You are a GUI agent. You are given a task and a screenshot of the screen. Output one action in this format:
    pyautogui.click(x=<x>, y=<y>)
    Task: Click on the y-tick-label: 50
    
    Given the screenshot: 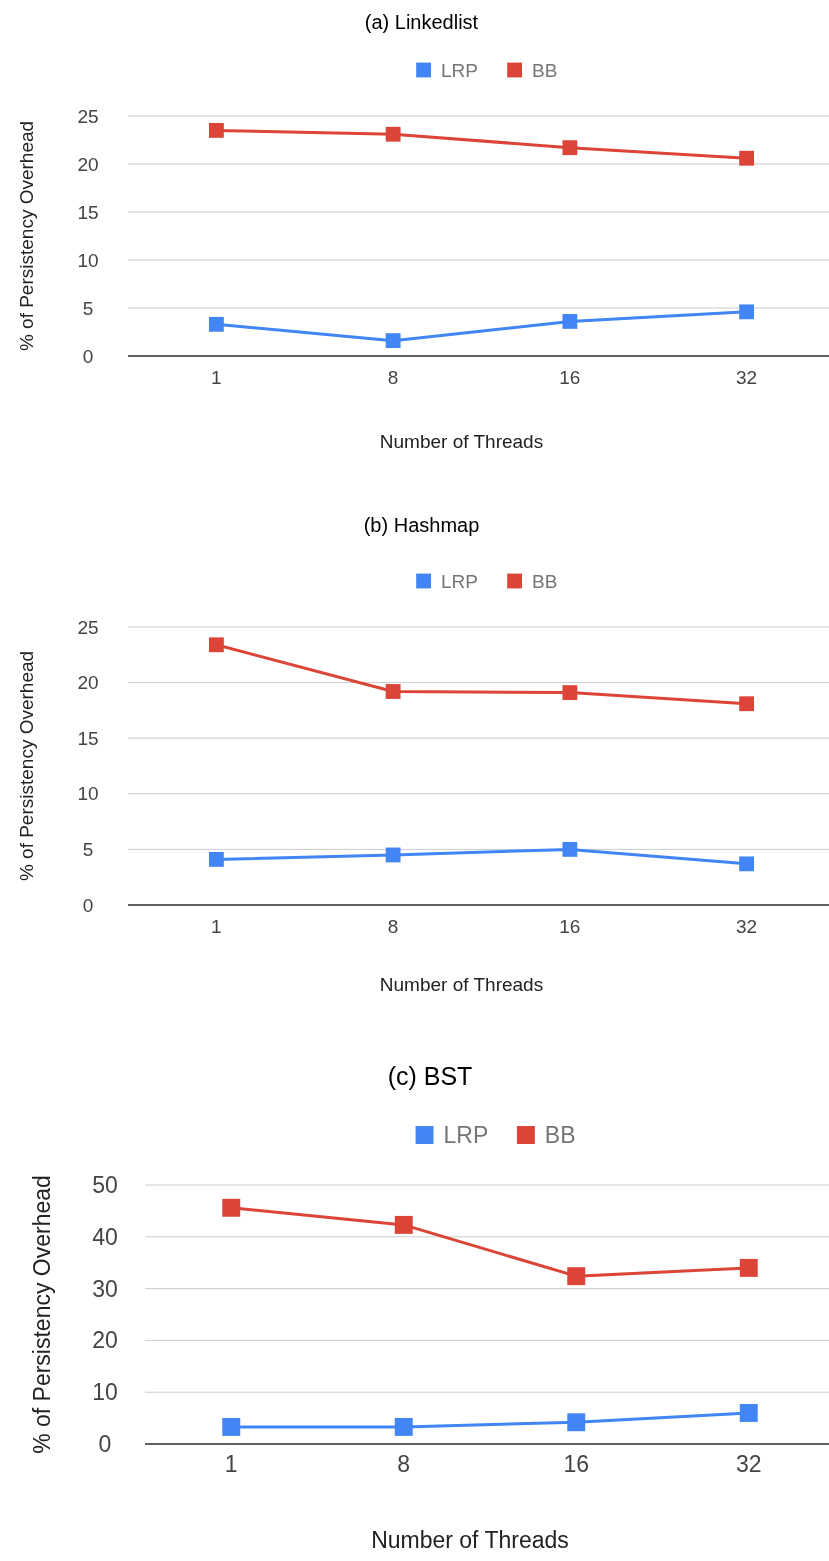 What is the action you would take?
    pyautogui.click(x=105, y=1185)
    